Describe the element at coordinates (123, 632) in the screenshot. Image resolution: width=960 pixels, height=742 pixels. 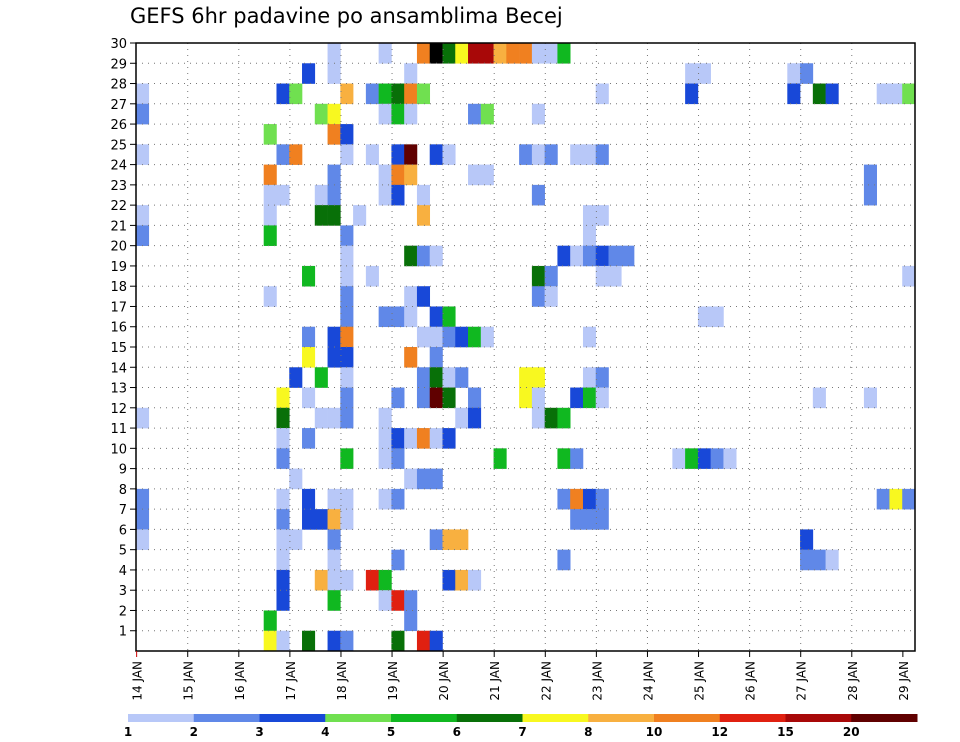
I see `y-tick-label: 1` at that location.